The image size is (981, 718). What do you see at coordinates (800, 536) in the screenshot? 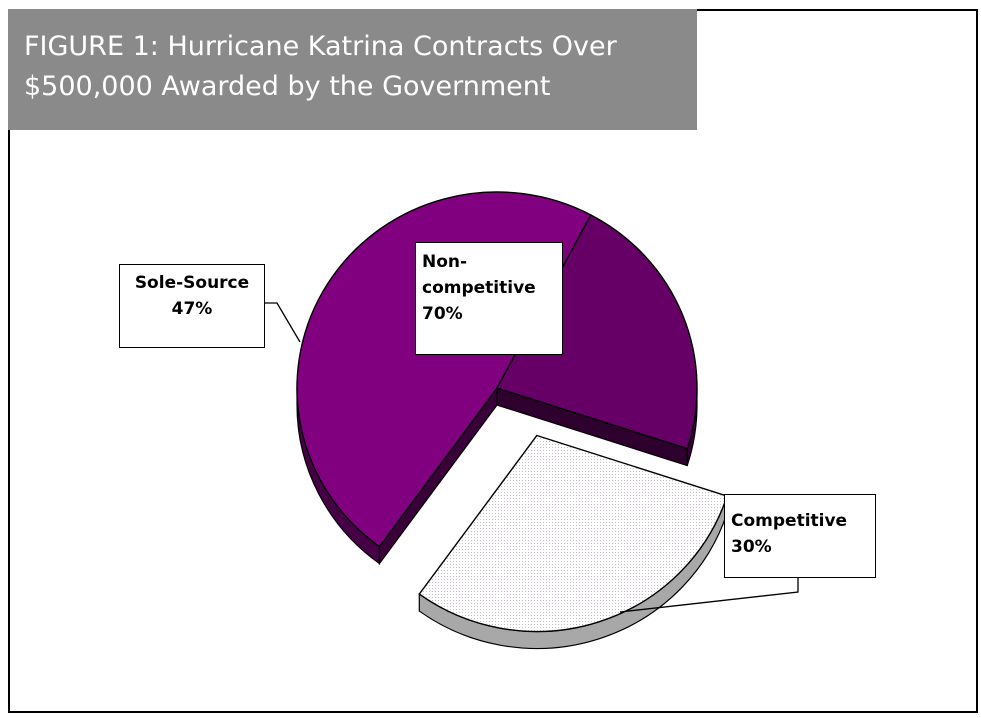
I see `label-competitive: Competitive 30%` at bounding box center [800, 536].